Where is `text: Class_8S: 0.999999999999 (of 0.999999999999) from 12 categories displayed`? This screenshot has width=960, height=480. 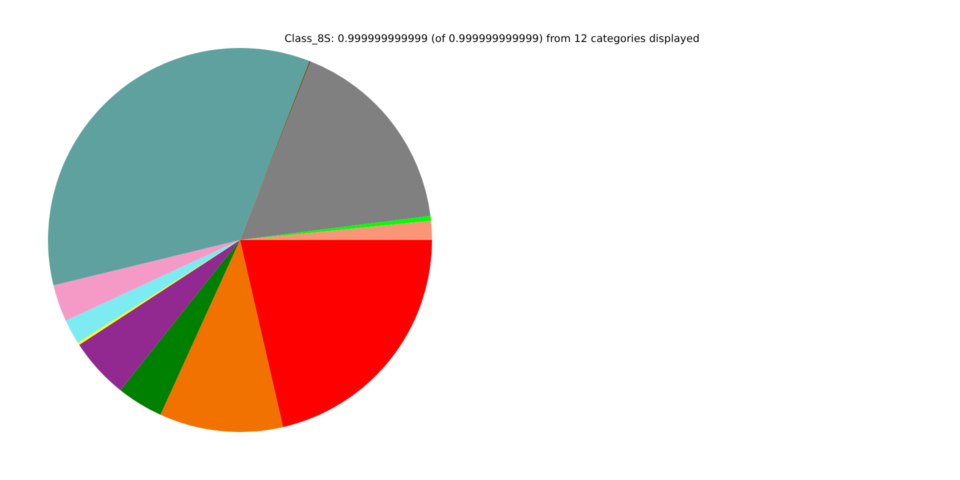
text: Class_8S: 0.999999999999 (of 0.999999999999) from 12 categories displayed is located at coordinates (492, 39).